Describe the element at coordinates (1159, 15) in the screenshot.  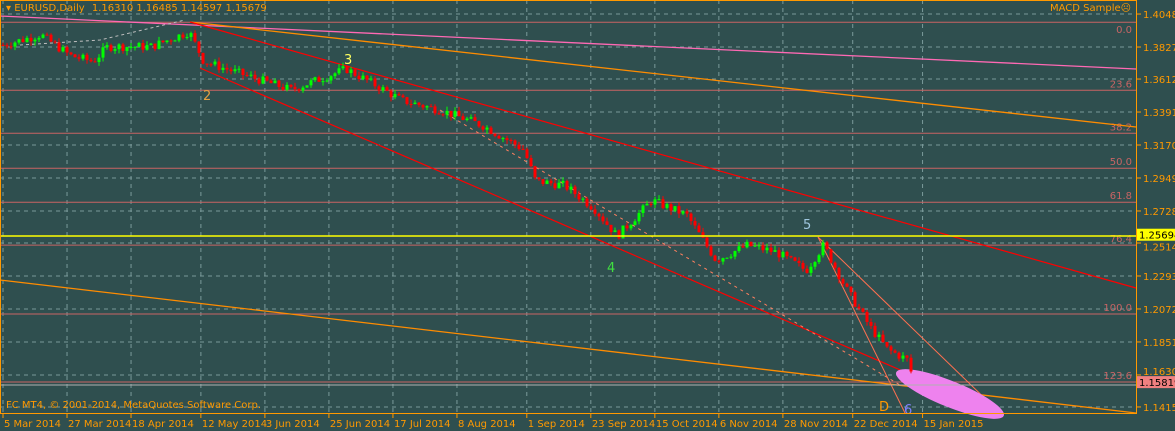
I see `y-tick-label: 1.40480` at that location.